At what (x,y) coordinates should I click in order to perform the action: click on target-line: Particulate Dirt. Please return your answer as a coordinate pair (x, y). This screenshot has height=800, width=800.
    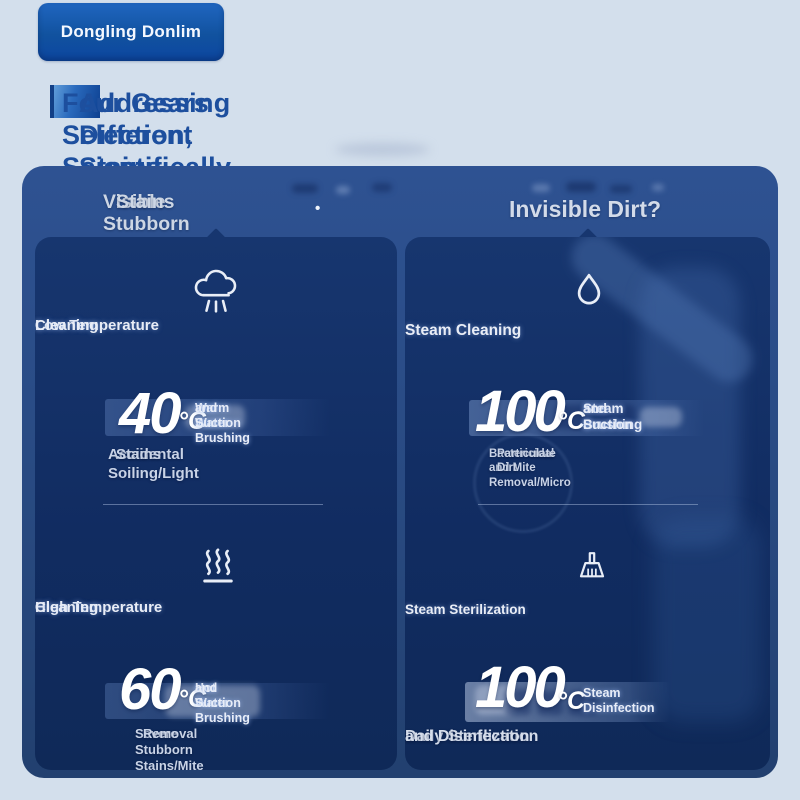
    Looking at the image, I should click on (526, 461).